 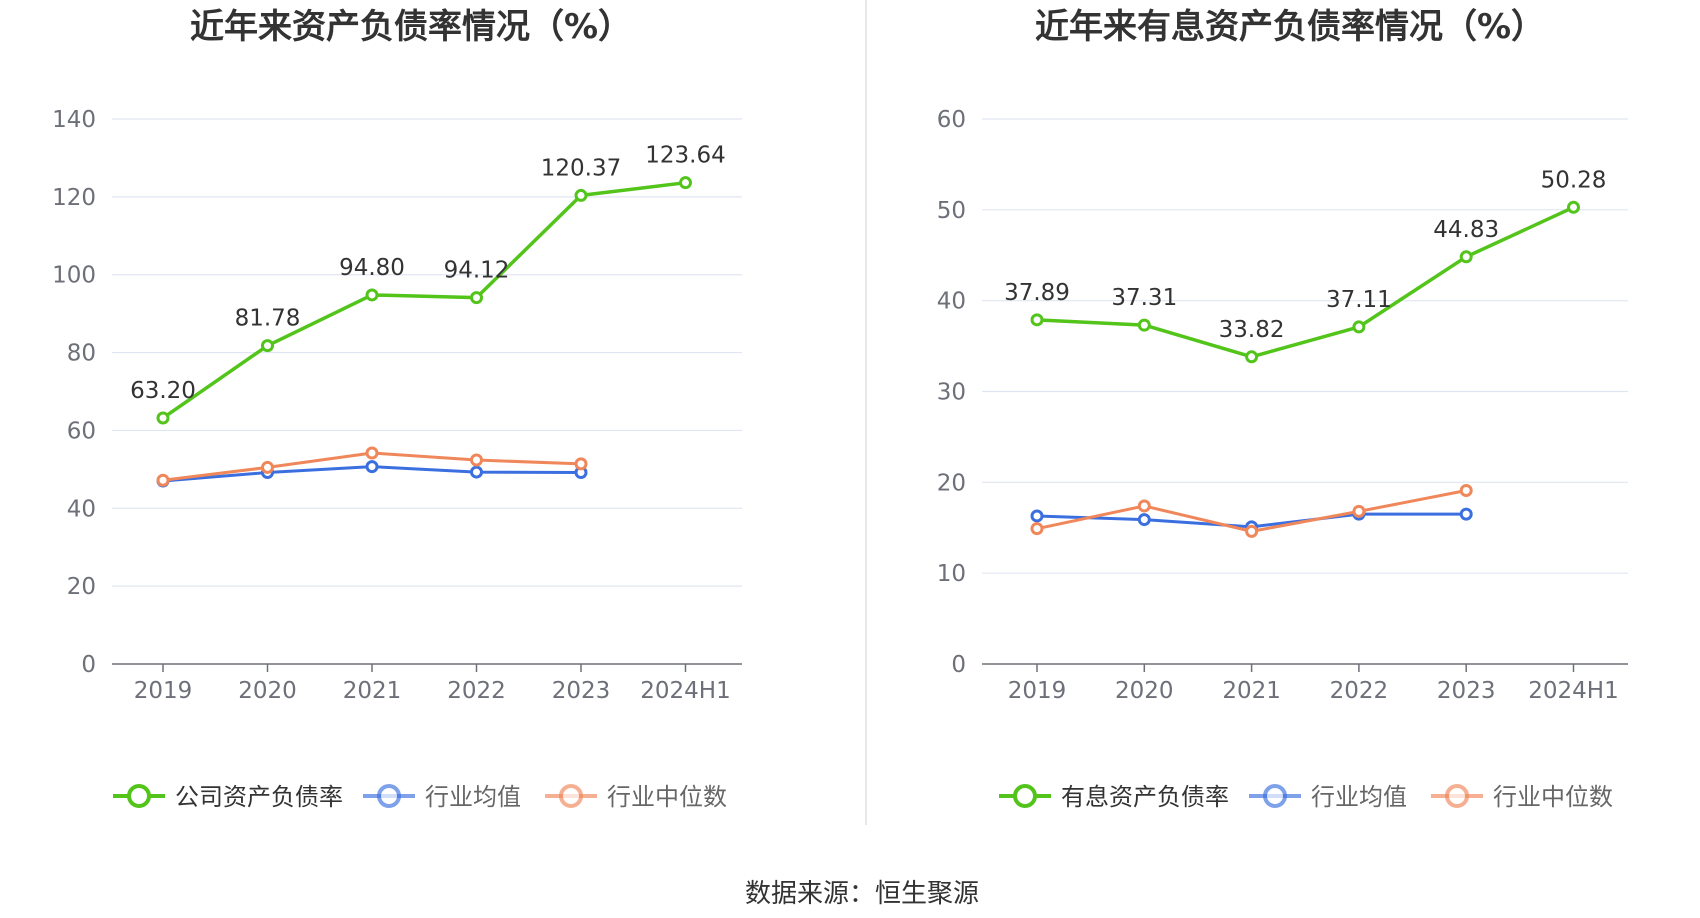 What do you see at coordinates (259, 797) in the screenshot?
I see `legend-label: 公司资产负债率` at bounding box center [259, 797].